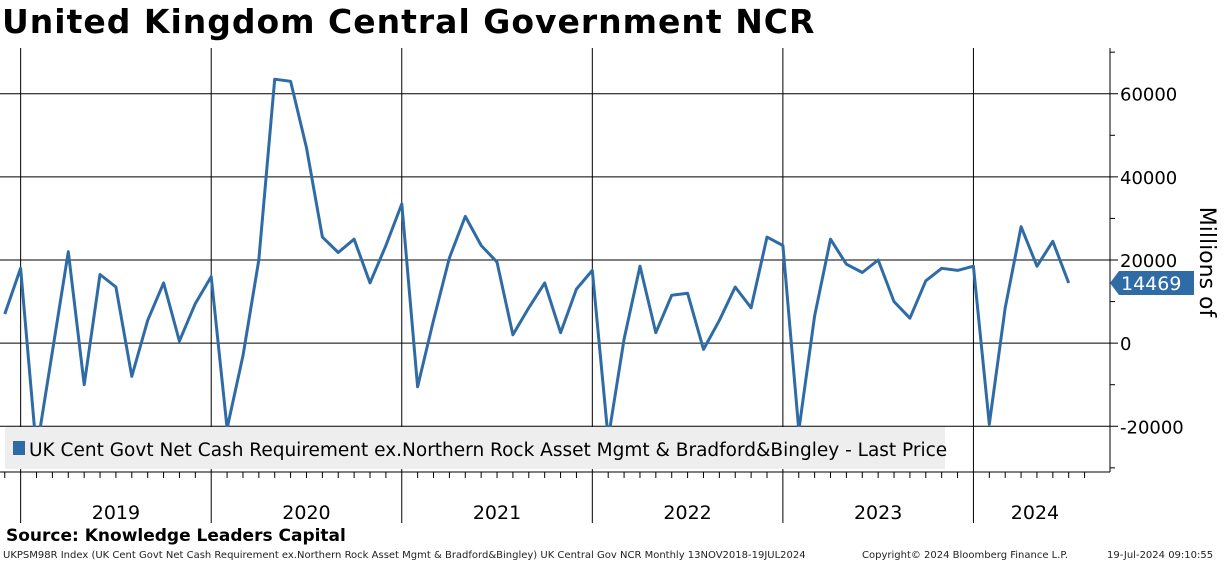  What do you see at coordinates (1125, 344) in the screenshot?
I see `y-tick-label: 0` at bounding box center [1125, 344].